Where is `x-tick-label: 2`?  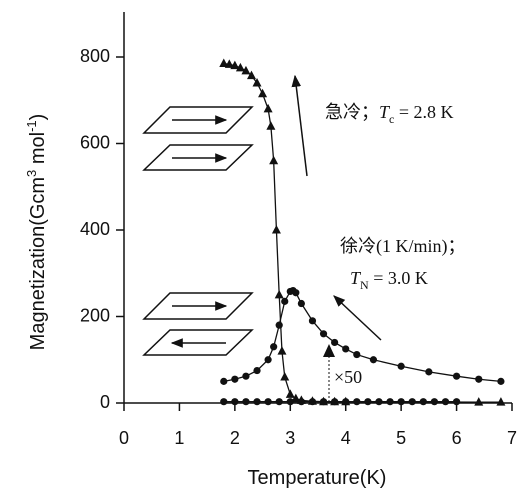
x-tick-label: 2 is located at coordinates (235, 438).